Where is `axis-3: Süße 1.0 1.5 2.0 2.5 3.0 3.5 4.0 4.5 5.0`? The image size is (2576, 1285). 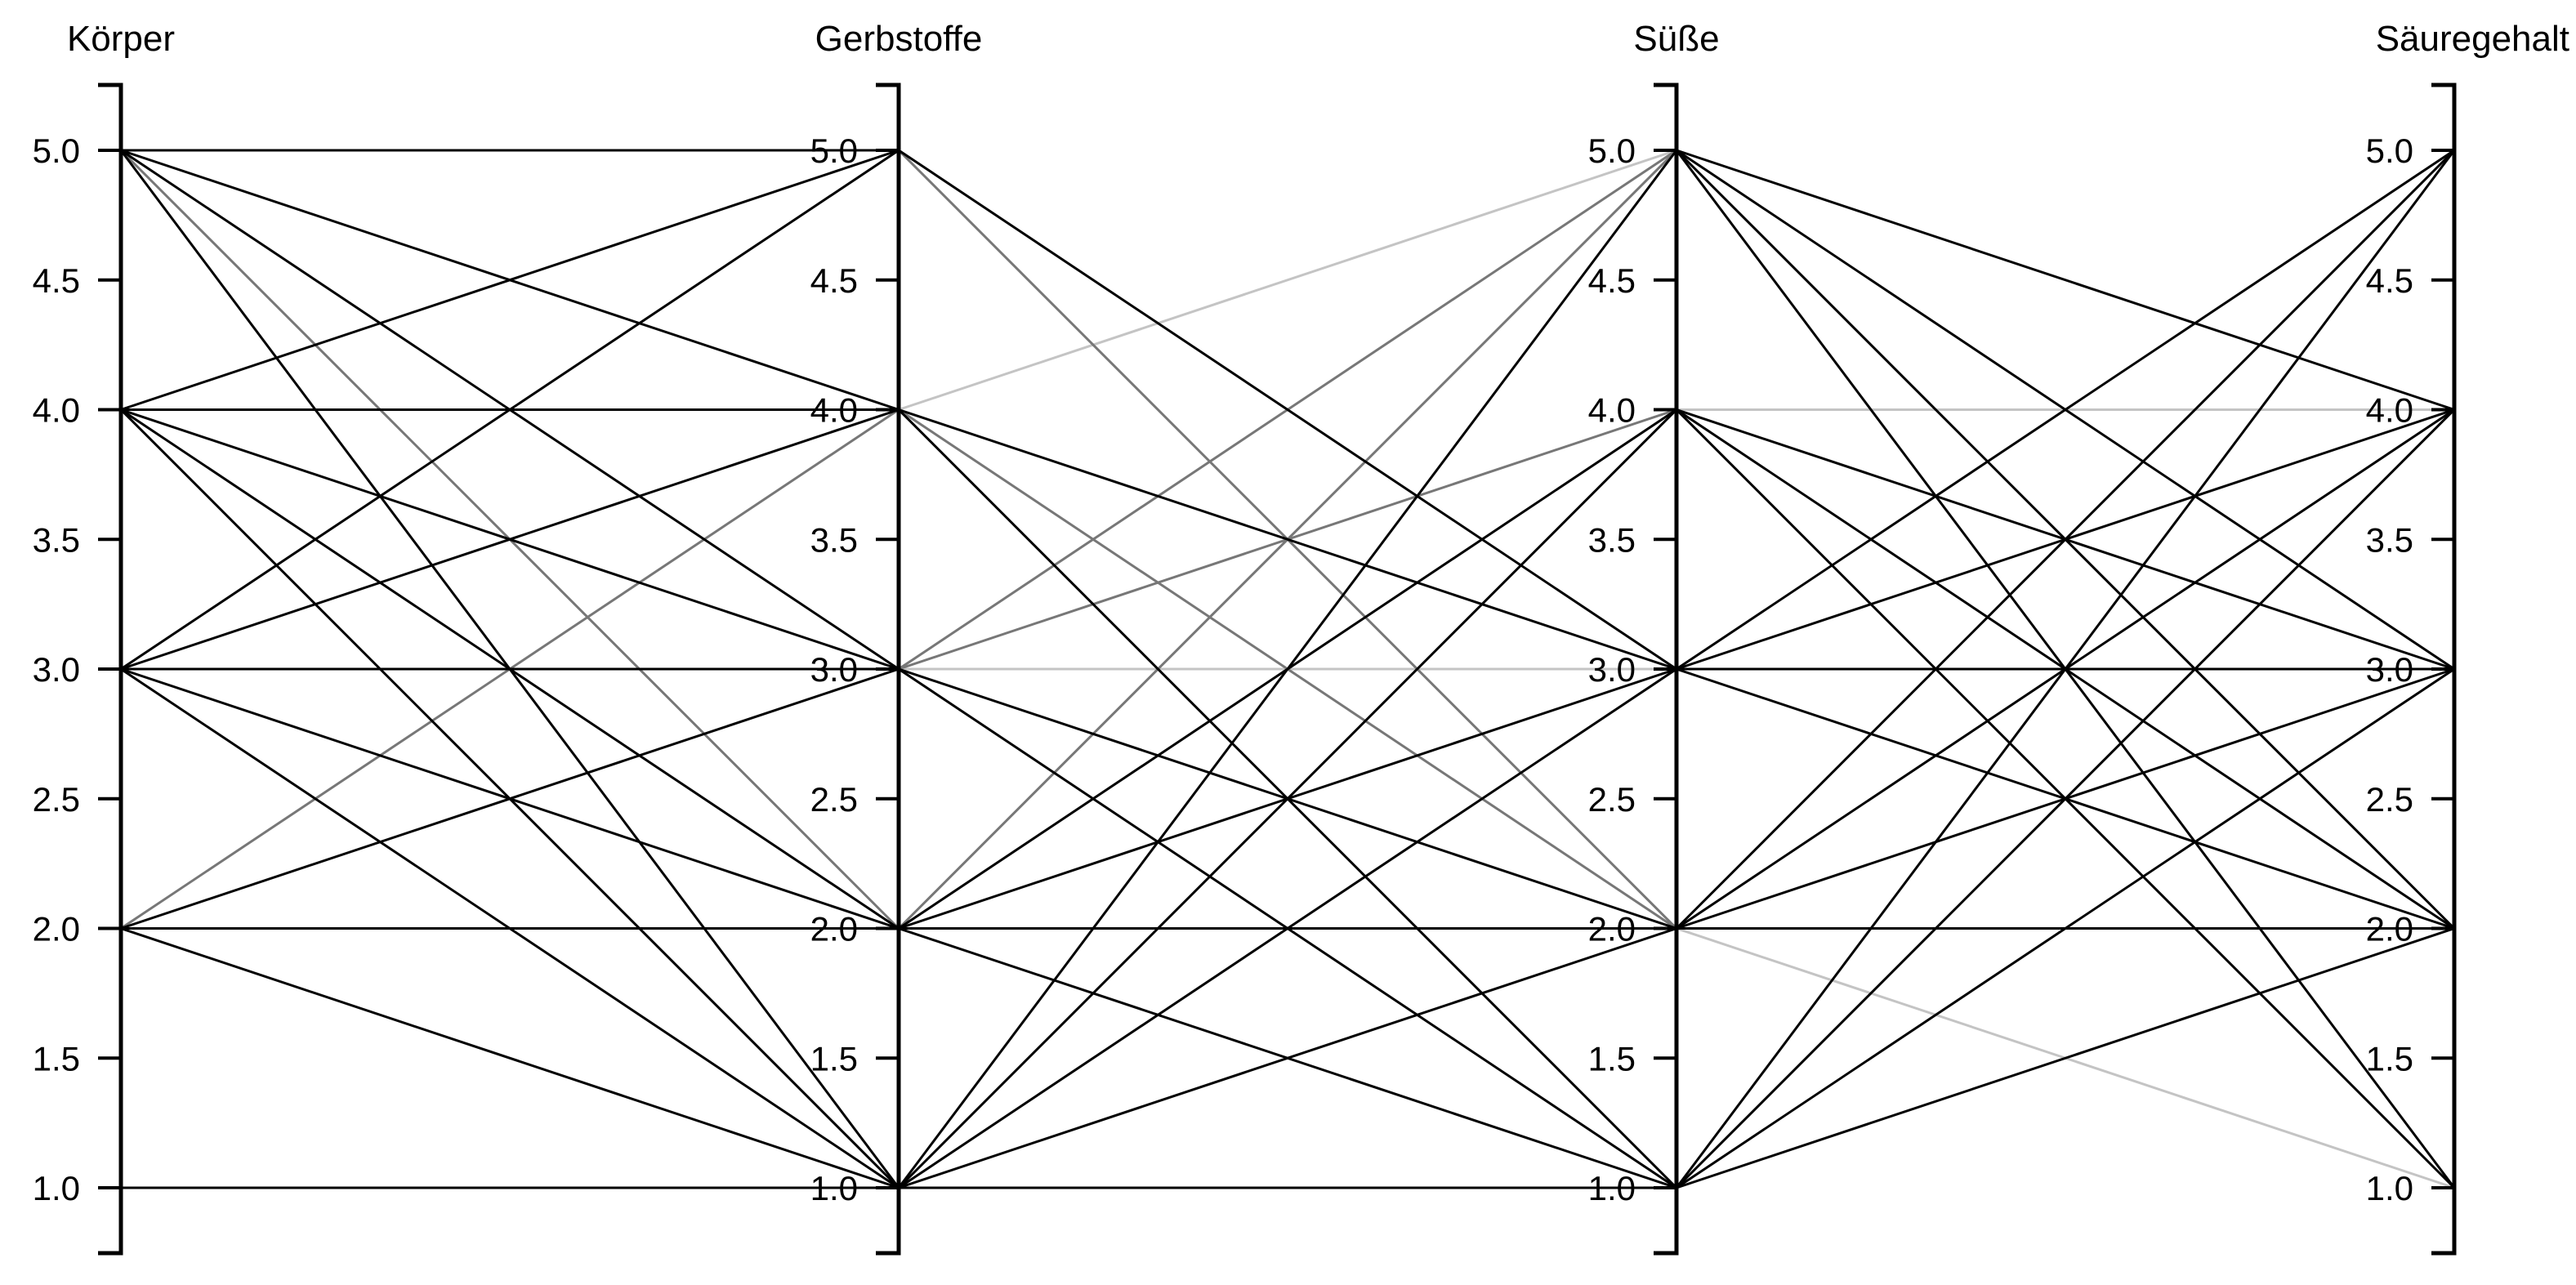
axis-3: Süße 1.0 1.5 2.0 2.5 3.0 3.5 4.0 4.5 5.0 is located at coordinates (1654, 637).